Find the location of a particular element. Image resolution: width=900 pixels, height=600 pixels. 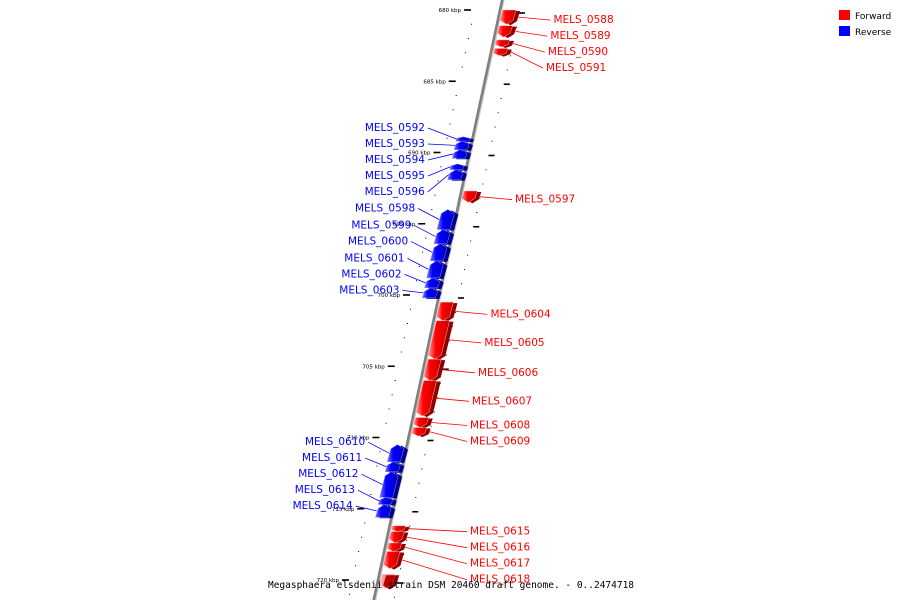

gene-label: MELS_0605 is located at coordinates (514, 343).